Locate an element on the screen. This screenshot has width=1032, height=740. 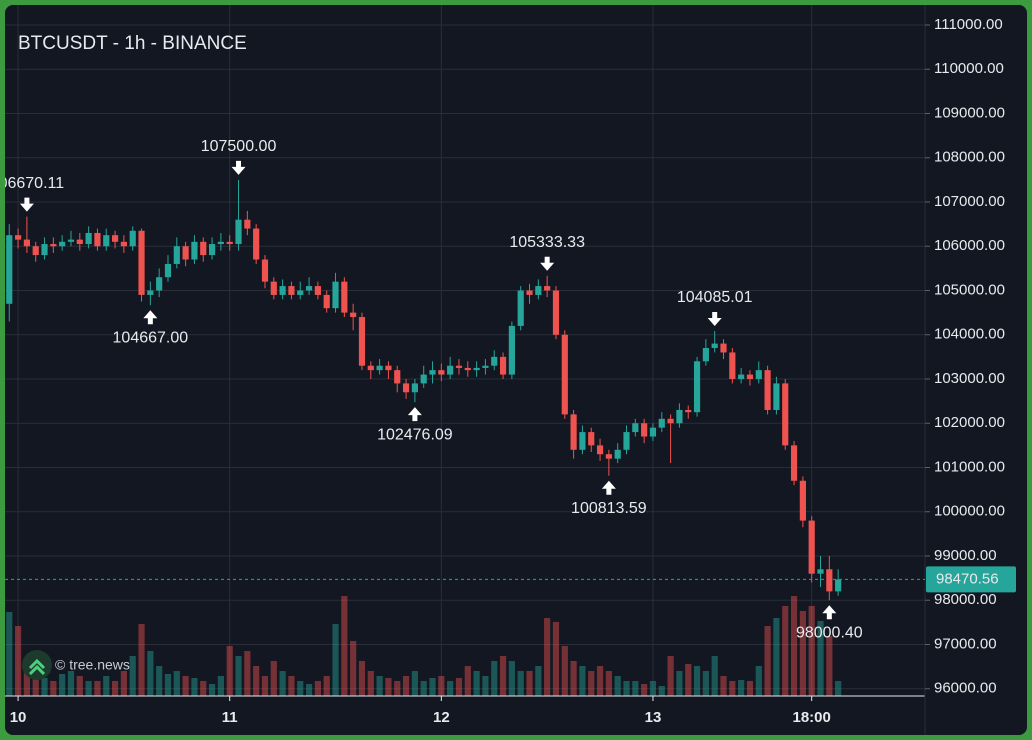
x-tick-label: 12 is located at coordinates (441, 717).